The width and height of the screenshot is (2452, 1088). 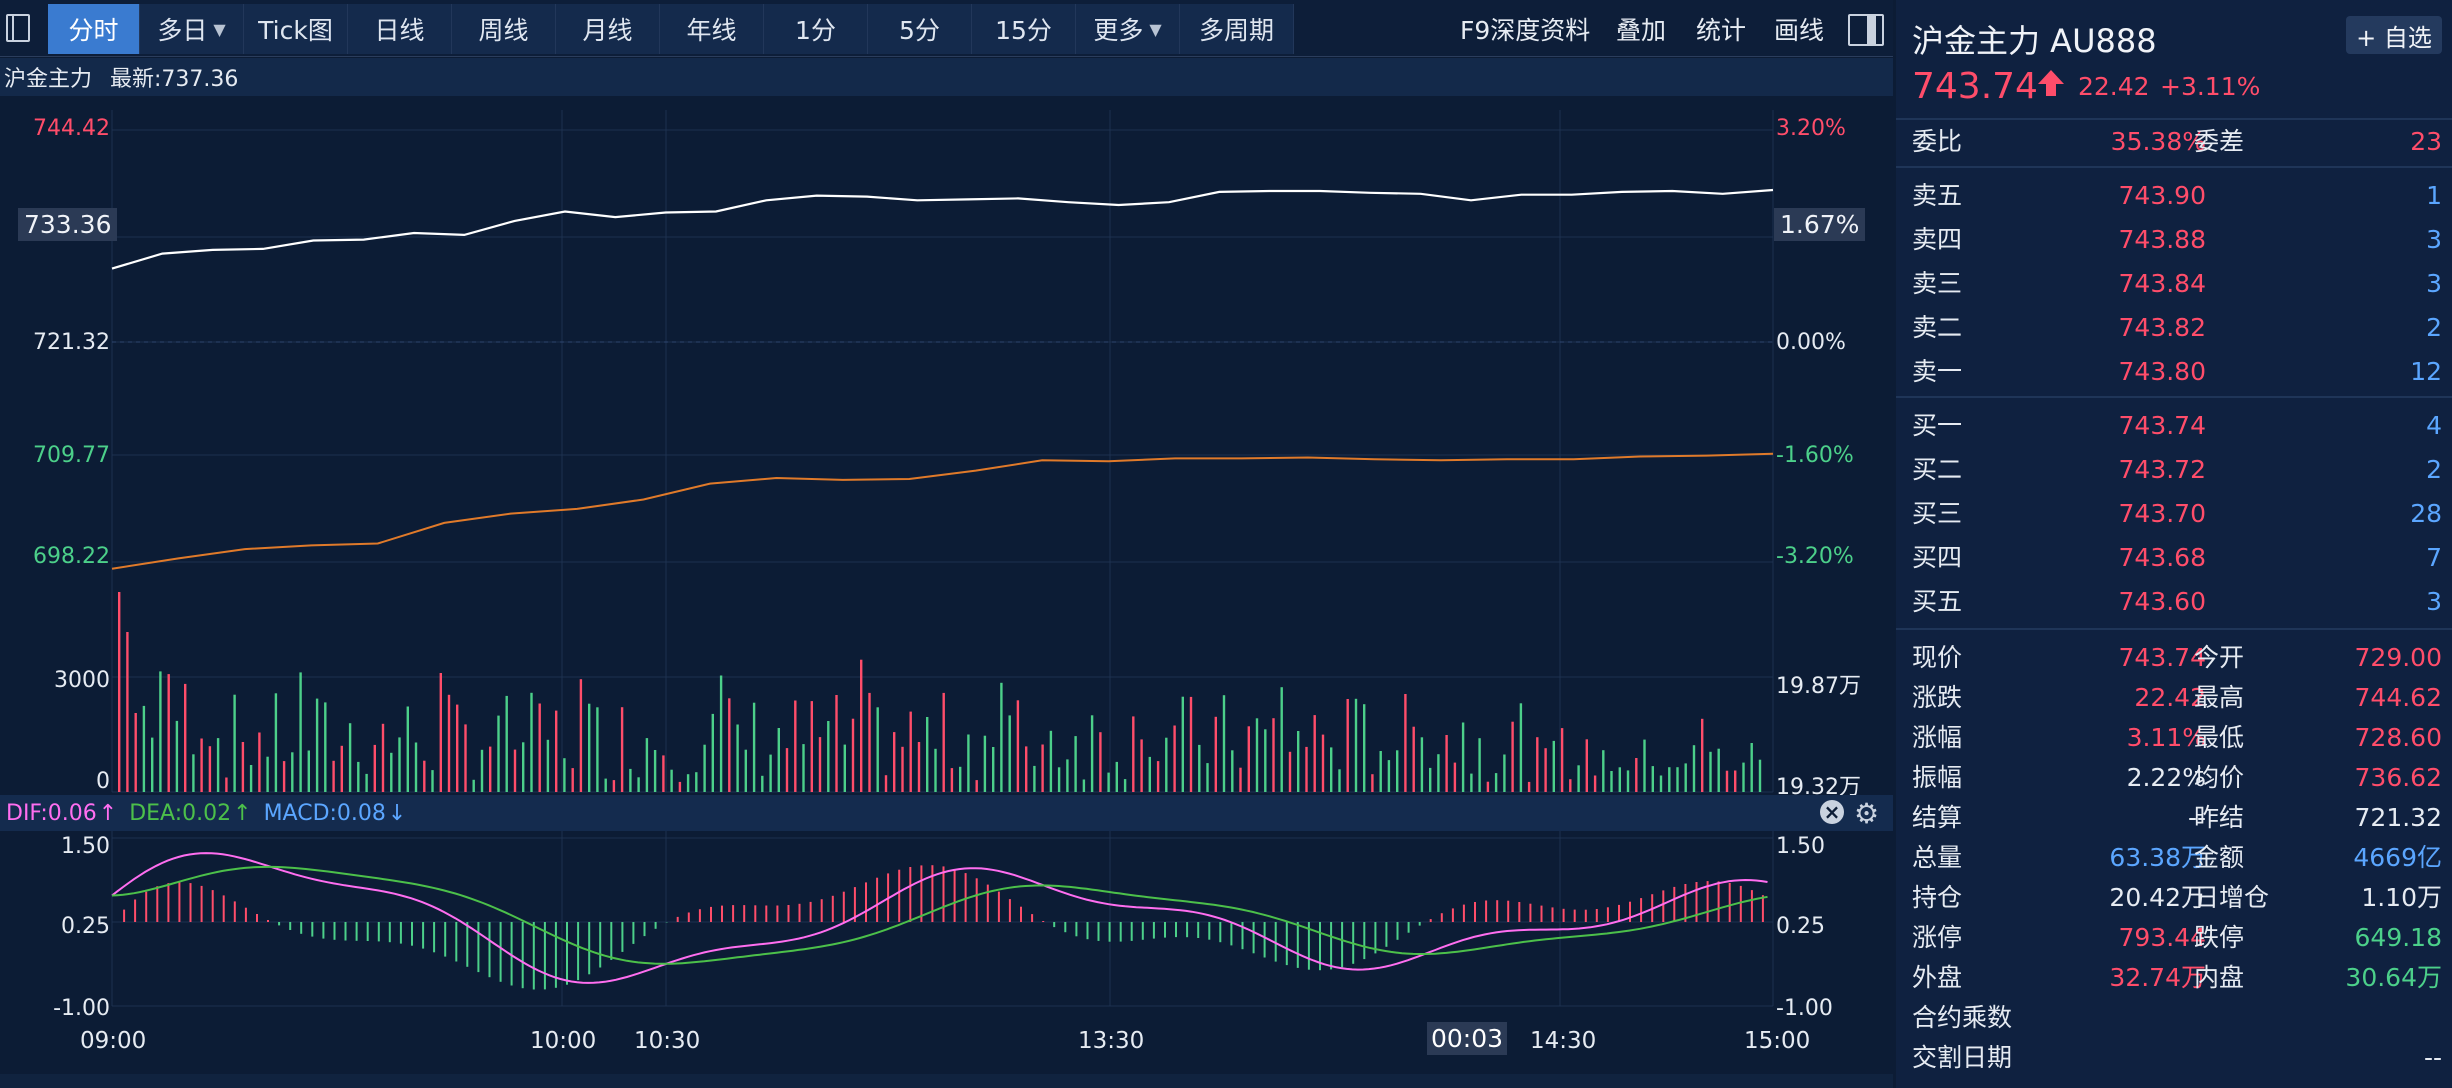 What do you see at coordinates (1237, 29) in the screenshot?
I see `tab-11: 多周期` at bounding box center [1237, 29].